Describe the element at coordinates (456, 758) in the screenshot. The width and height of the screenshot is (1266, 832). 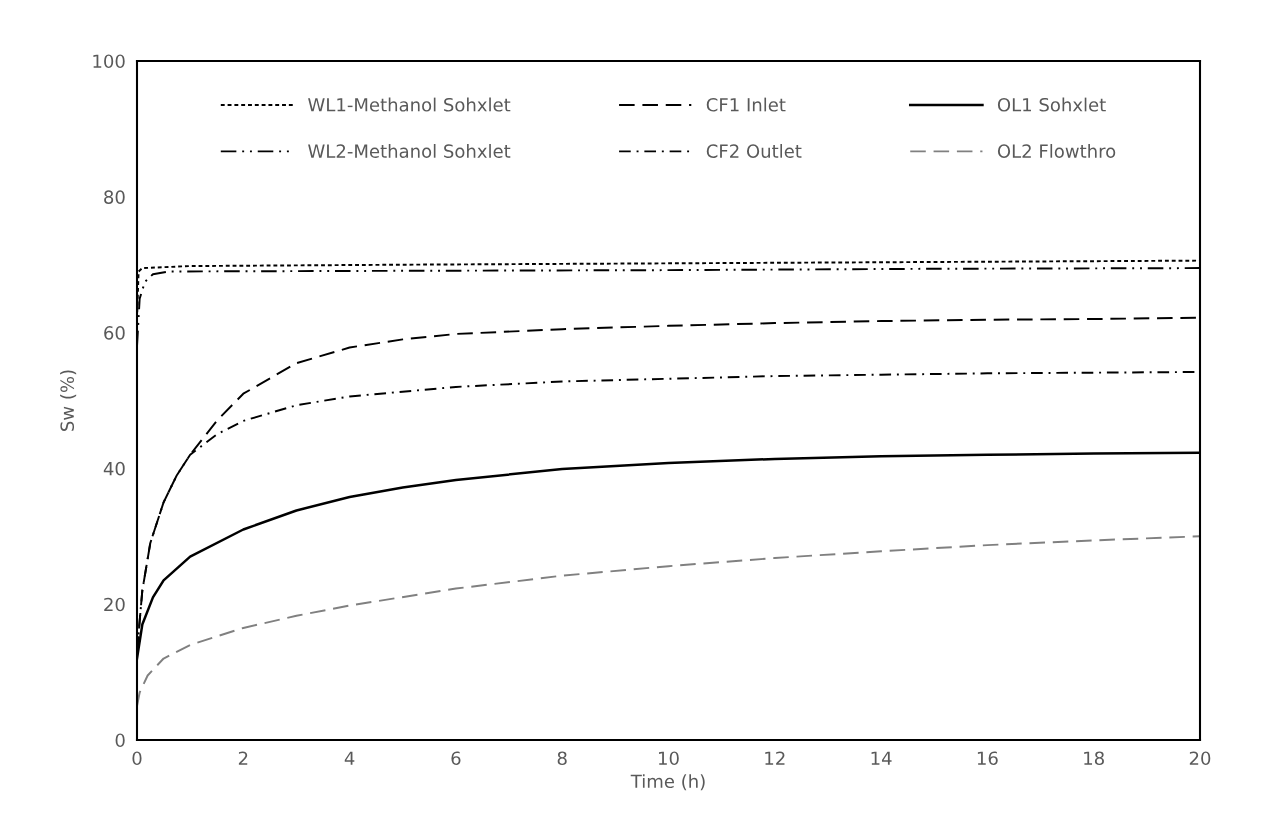
I see `x-tick-label: 6` at that location.